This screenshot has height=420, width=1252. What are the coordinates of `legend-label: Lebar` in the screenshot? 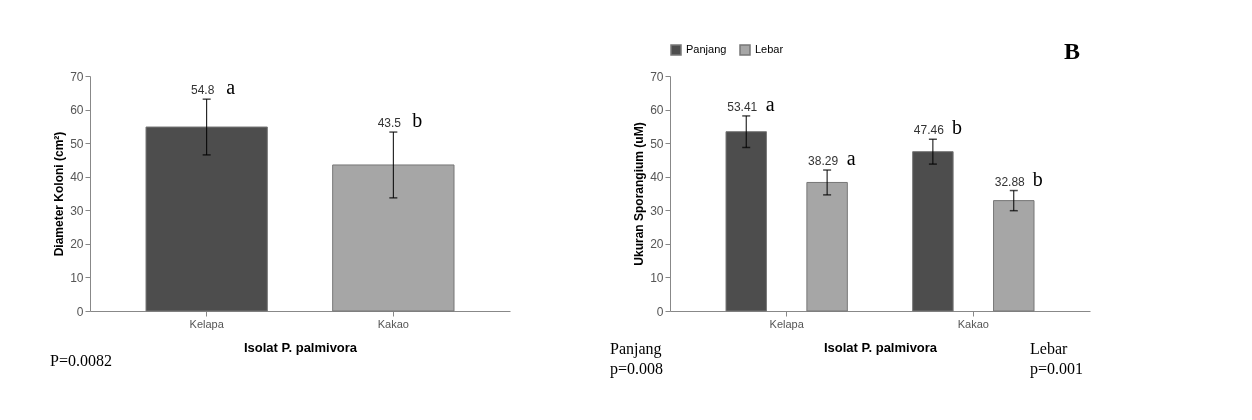 It's located at (769, 49).